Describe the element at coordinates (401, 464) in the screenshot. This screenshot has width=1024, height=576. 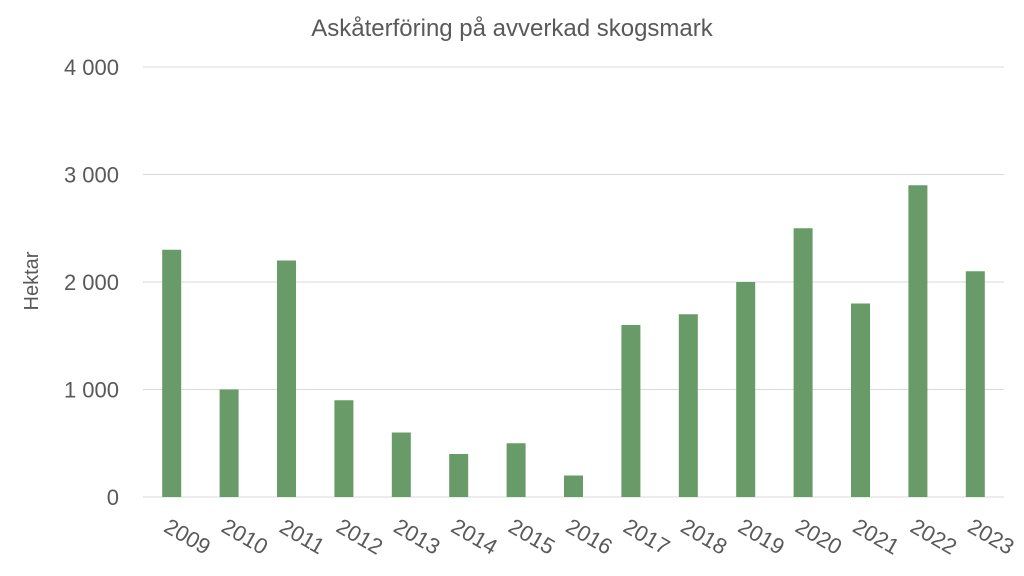
I see `bar-2013` at that location.